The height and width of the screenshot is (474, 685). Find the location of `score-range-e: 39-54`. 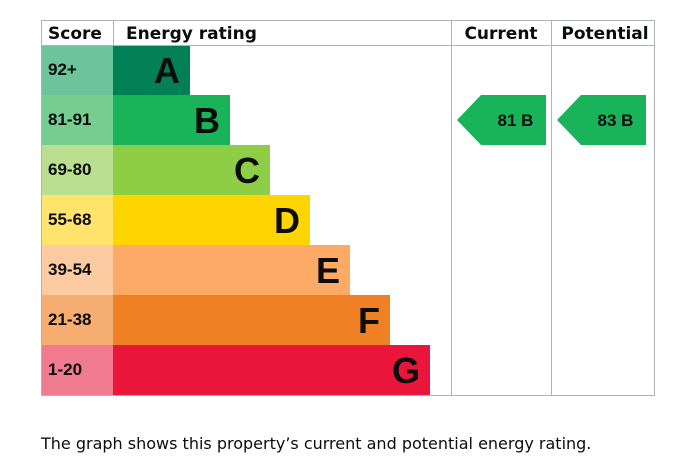

score-range-e: 39-54 is located at coordinates (70, 269).